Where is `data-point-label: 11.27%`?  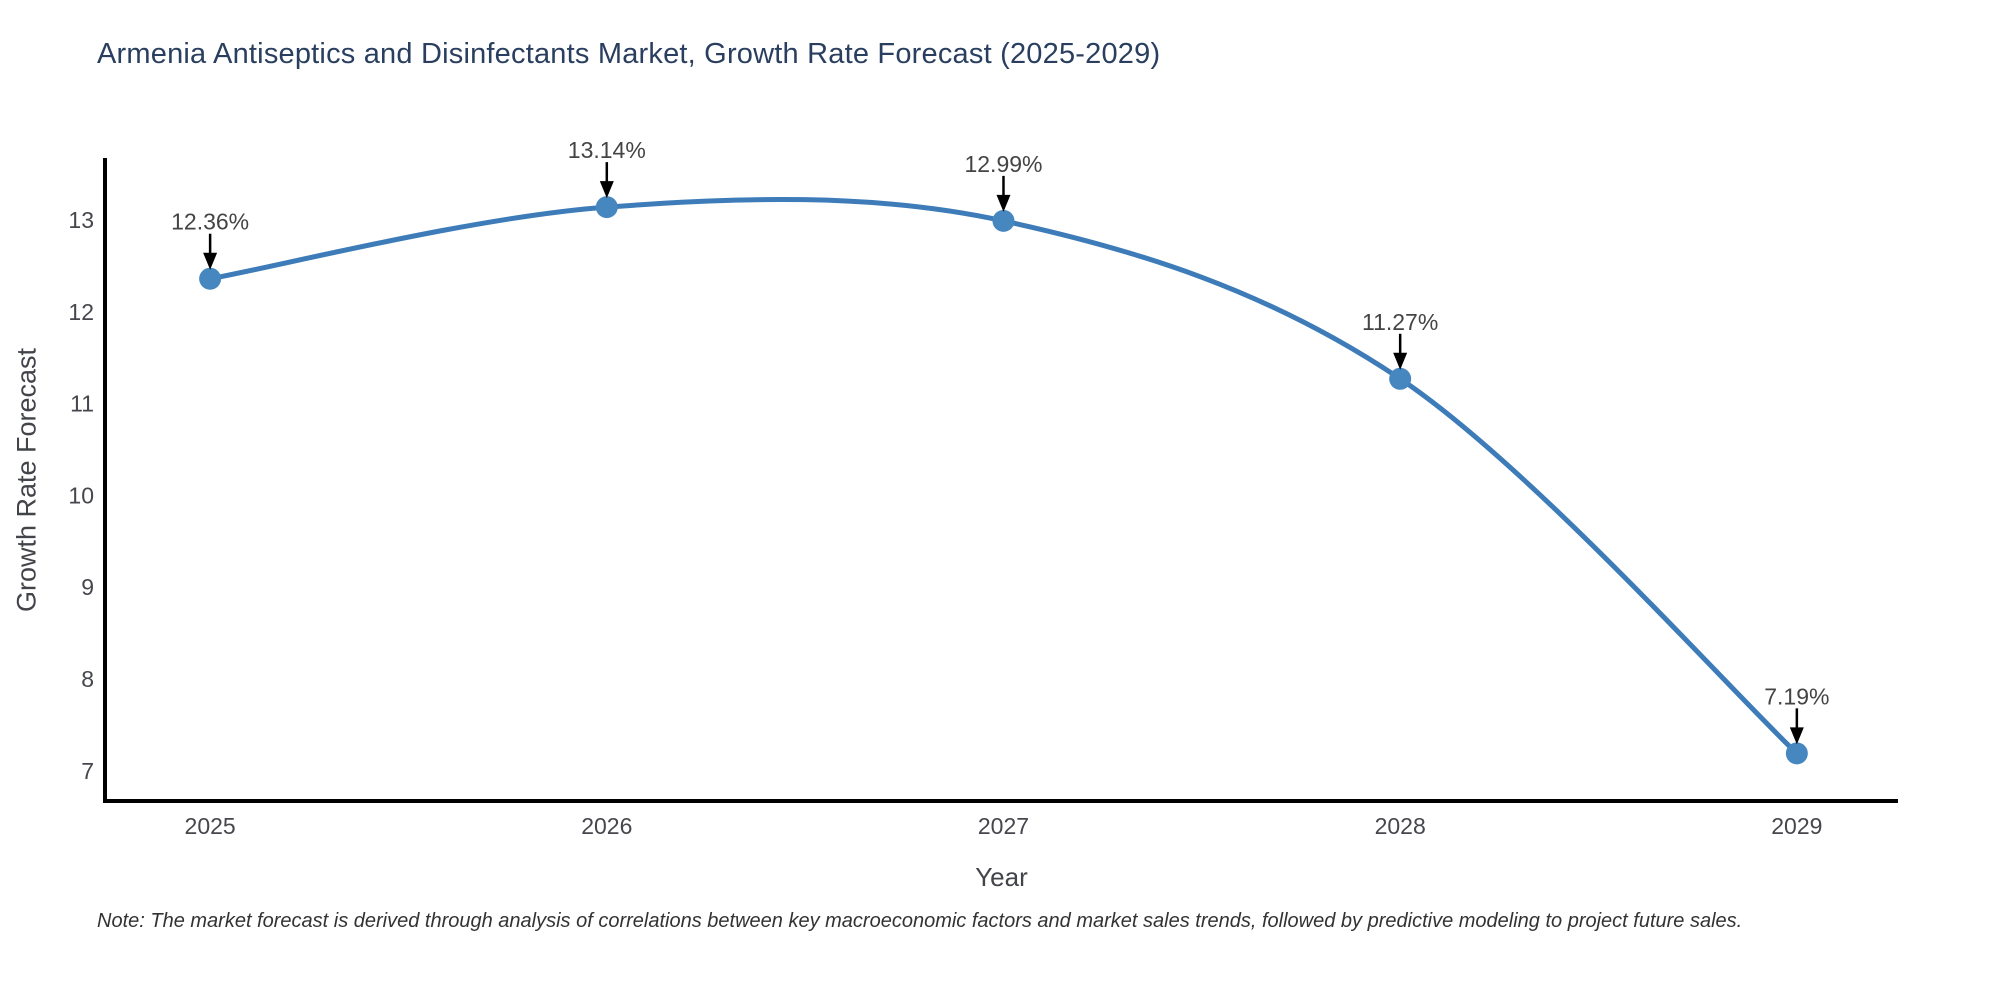 data-point-label: 11.27% is located at coordinates (1400, 322).